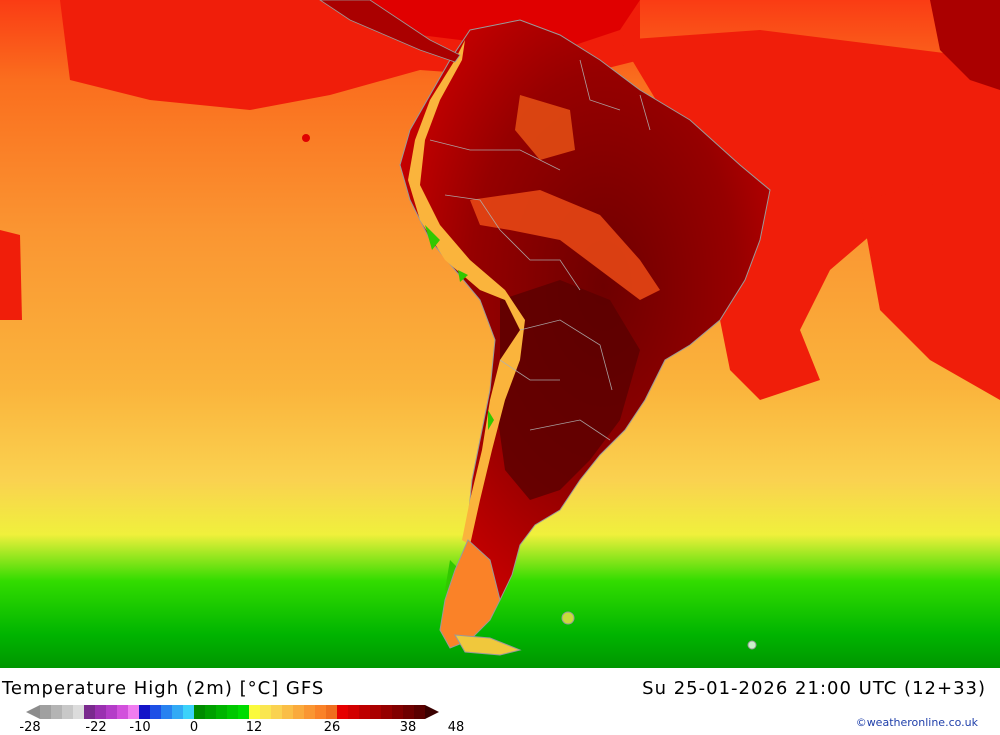  What do you see at coordinates (140, 727) in the screenshot?
I see `legend-tick-label: -10` at bounding box center [140, 727].